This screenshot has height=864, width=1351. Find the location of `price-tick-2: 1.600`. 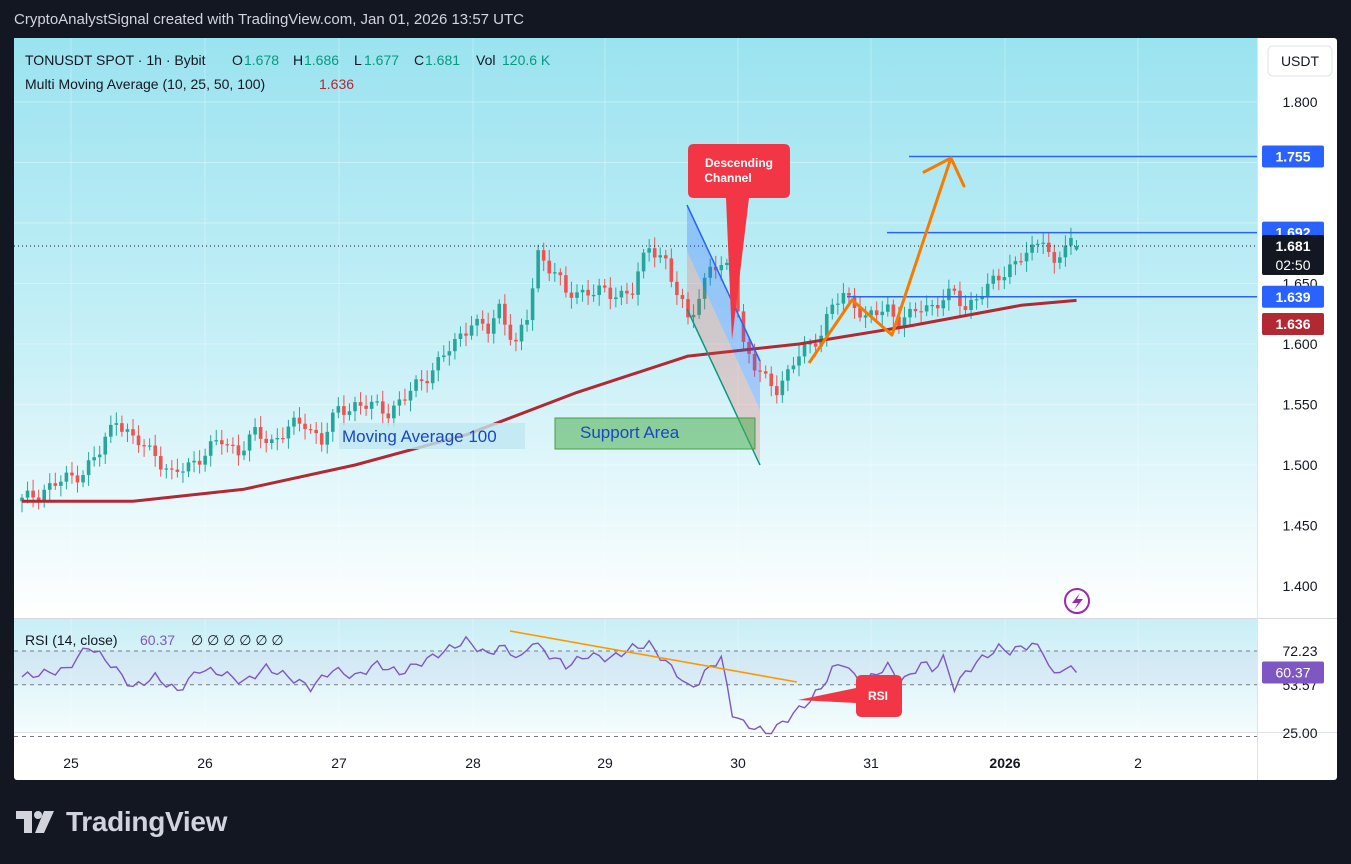

price-tick-2: 1.600 is located at coordinates (1299, 344).